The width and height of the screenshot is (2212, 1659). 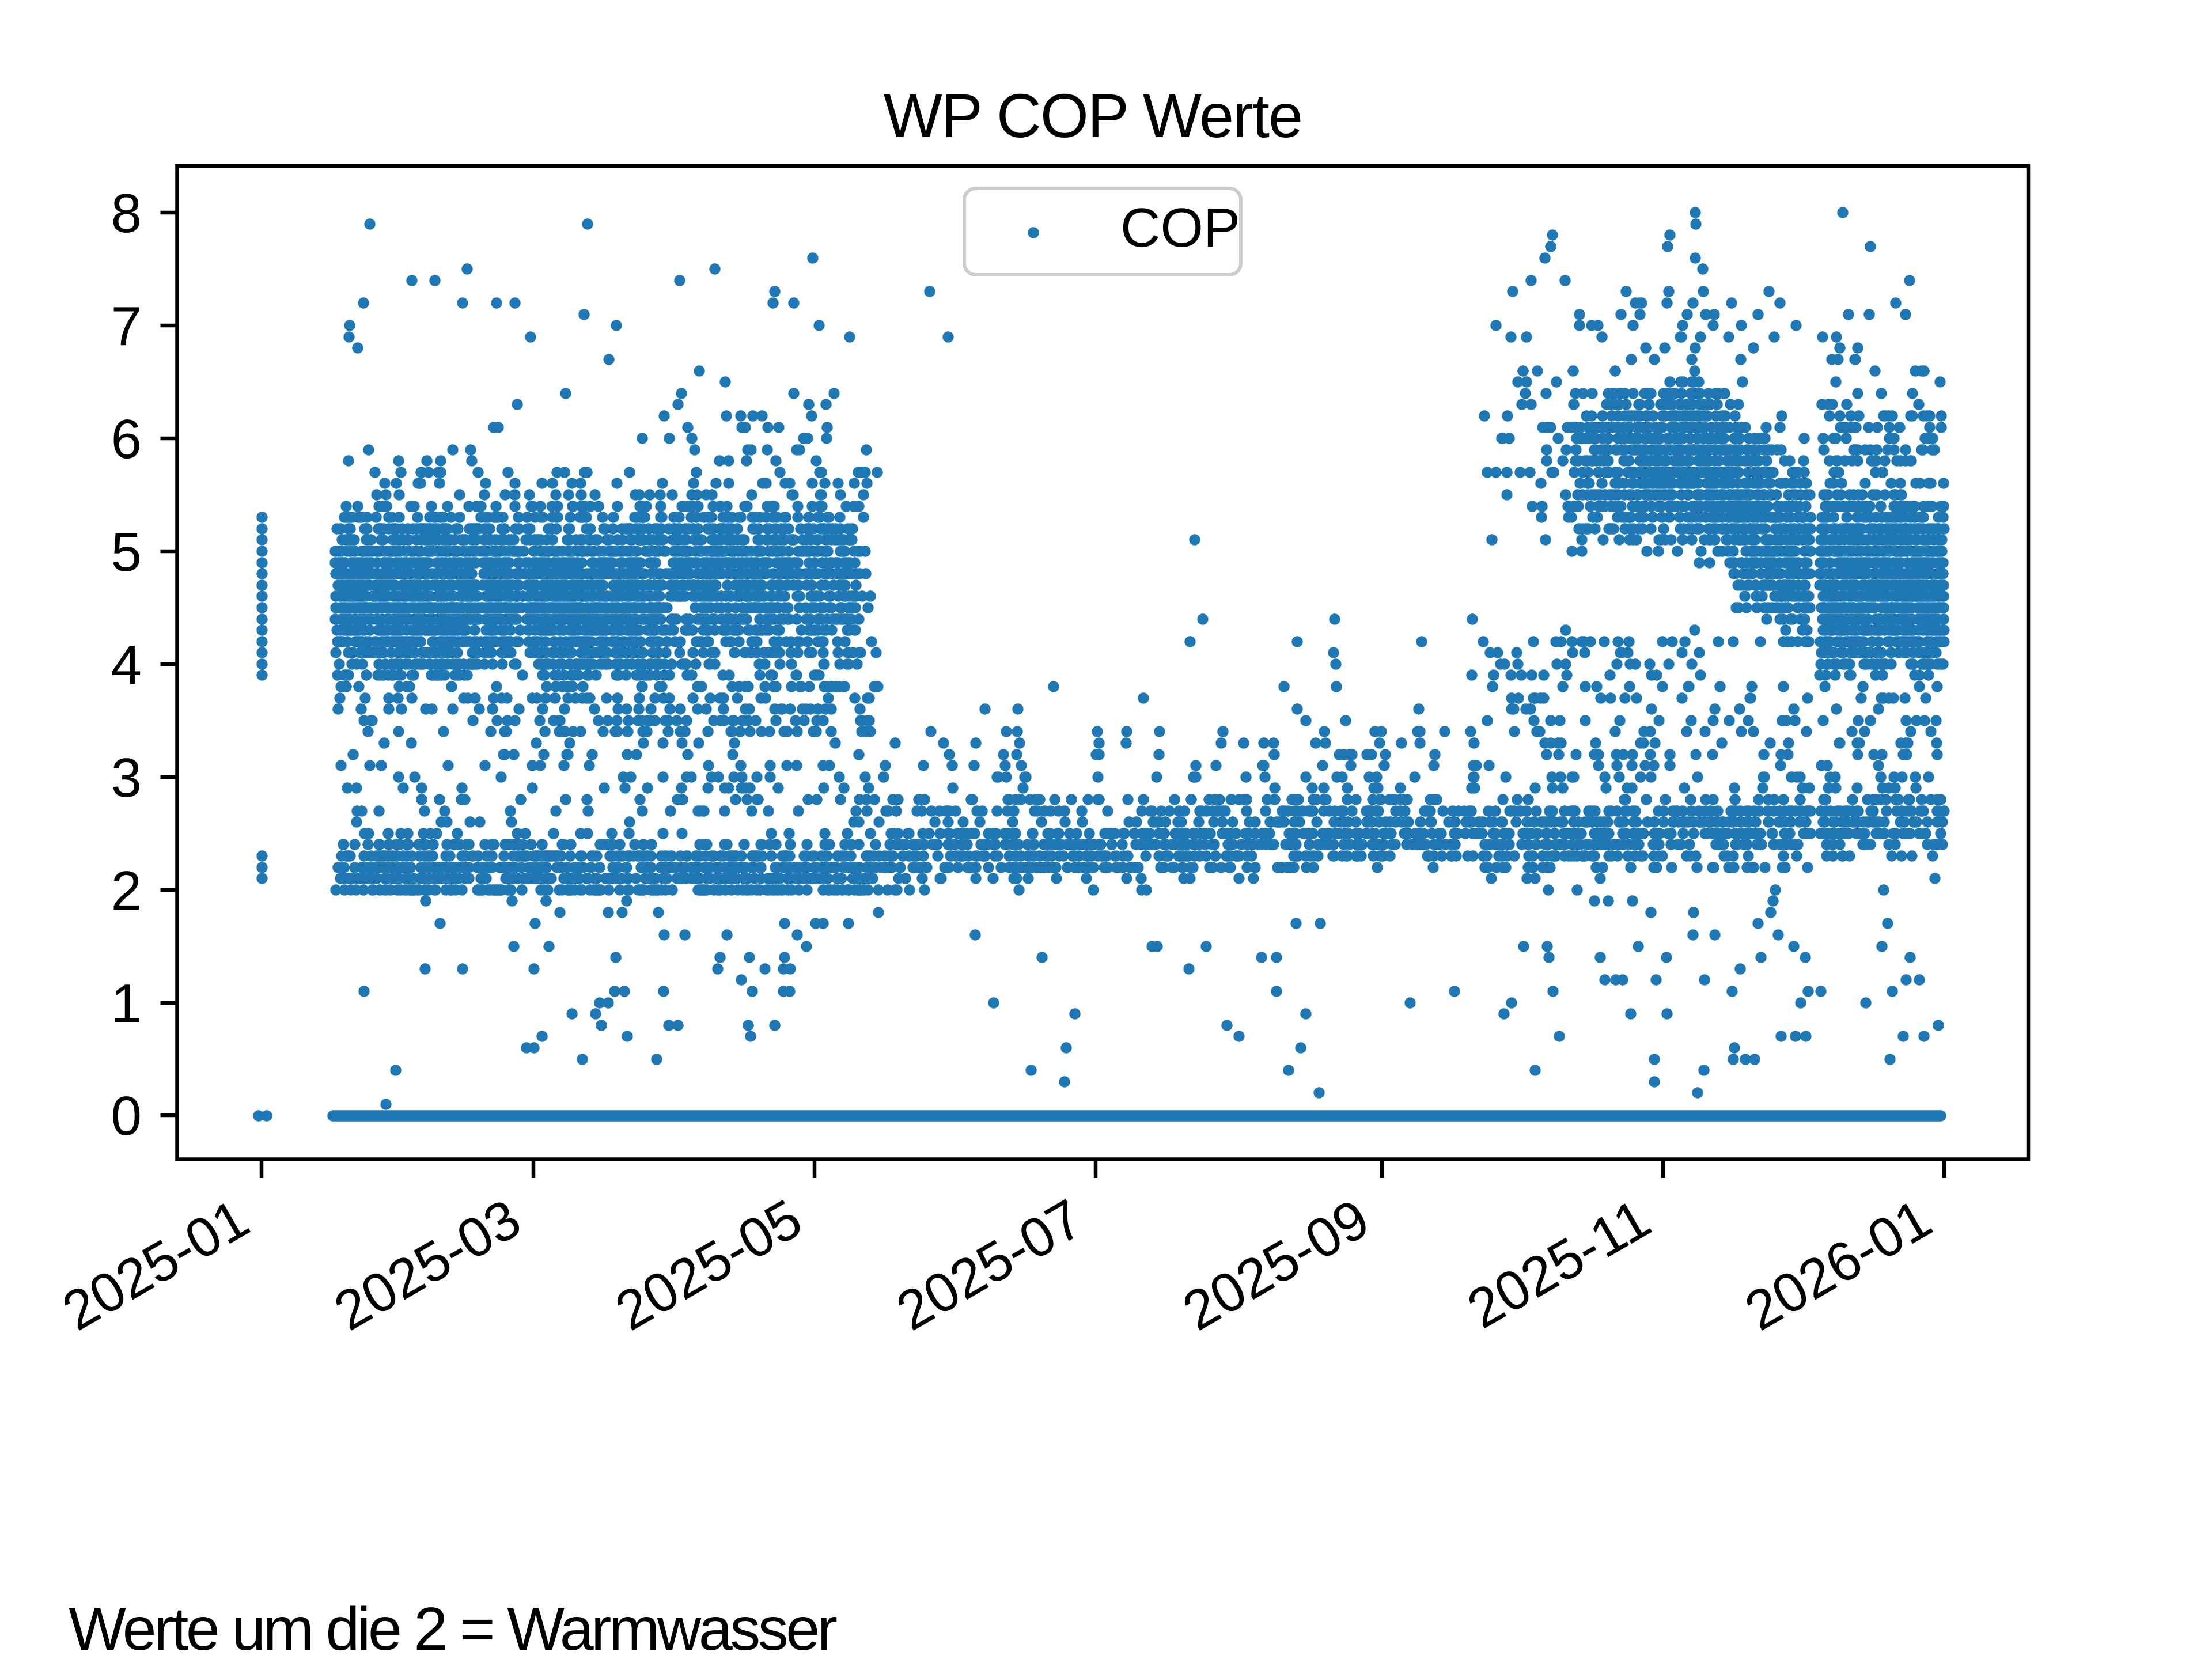 What do you see at coordinates (126, 891) in the screenshot?
I see `svg-text: 2` at bounding box center [126, 891].